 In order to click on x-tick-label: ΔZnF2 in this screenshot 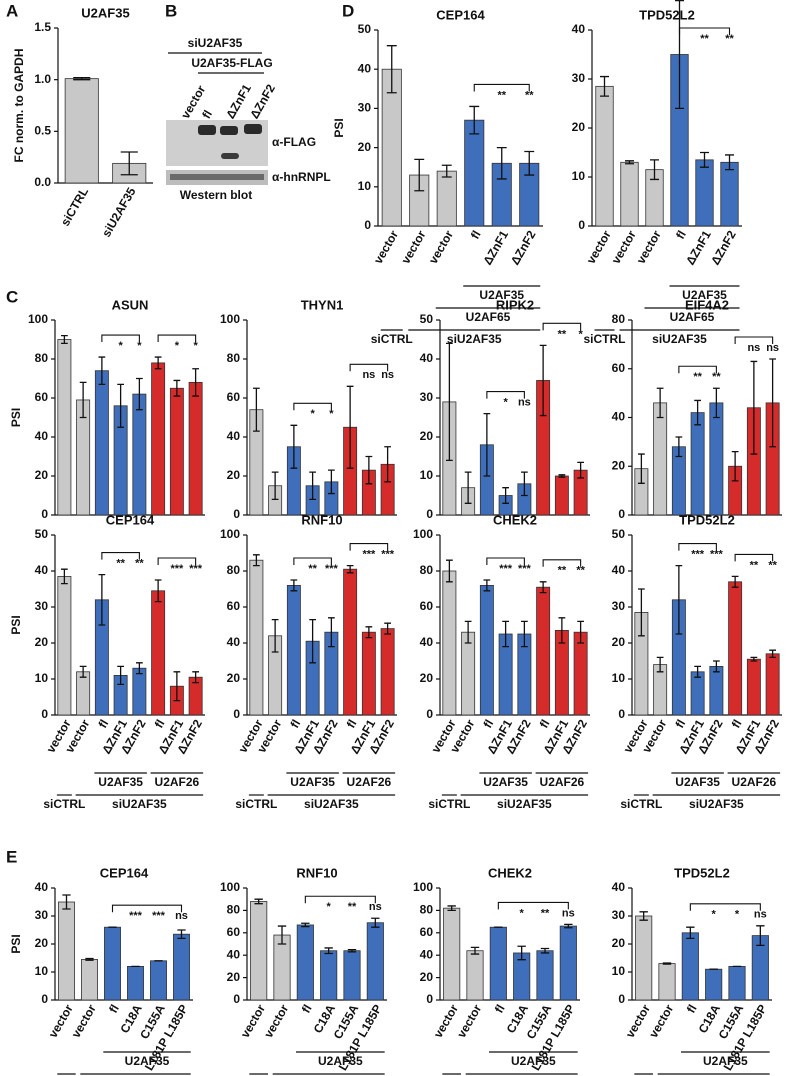, I will do `click(723, 248)`.